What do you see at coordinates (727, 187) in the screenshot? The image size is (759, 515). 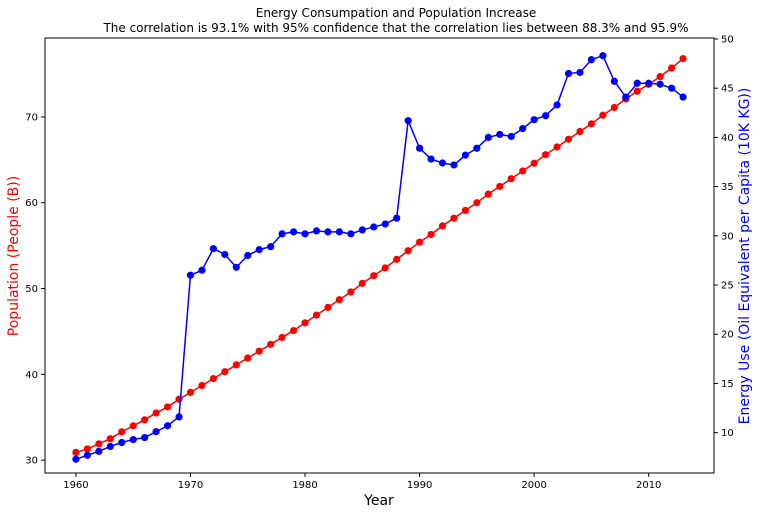 I see `y-right-tick-label: 35` at bounding box center [727, 187].